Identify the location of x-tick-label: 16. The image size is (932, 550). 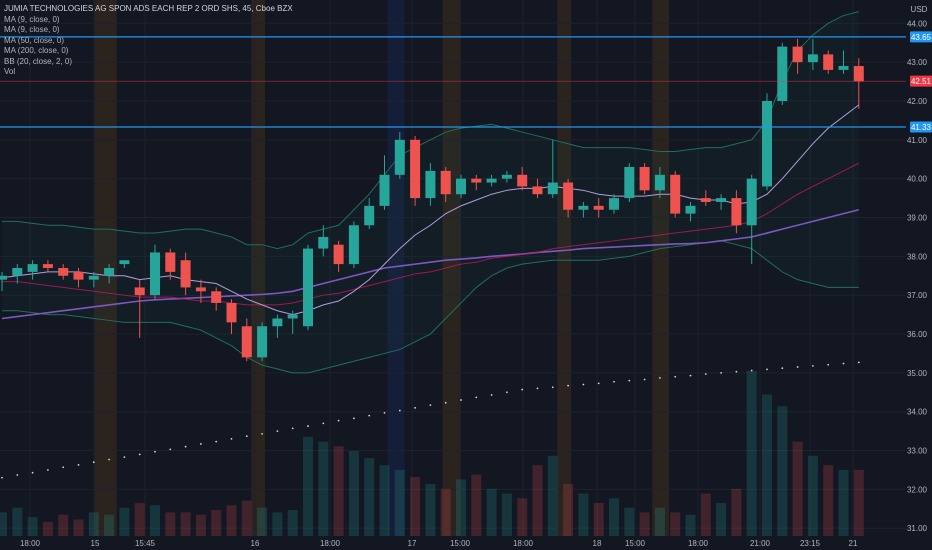
(255, 543).